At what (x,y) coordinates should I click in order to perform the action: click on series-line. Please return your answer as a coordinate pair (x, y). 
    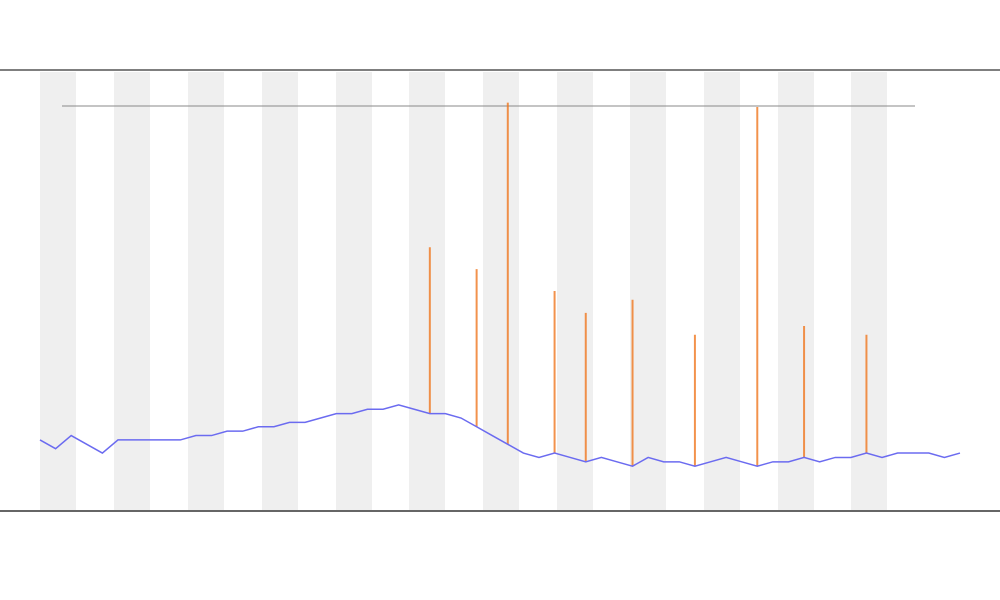
    Looking at the image, I should click on (500, 436).